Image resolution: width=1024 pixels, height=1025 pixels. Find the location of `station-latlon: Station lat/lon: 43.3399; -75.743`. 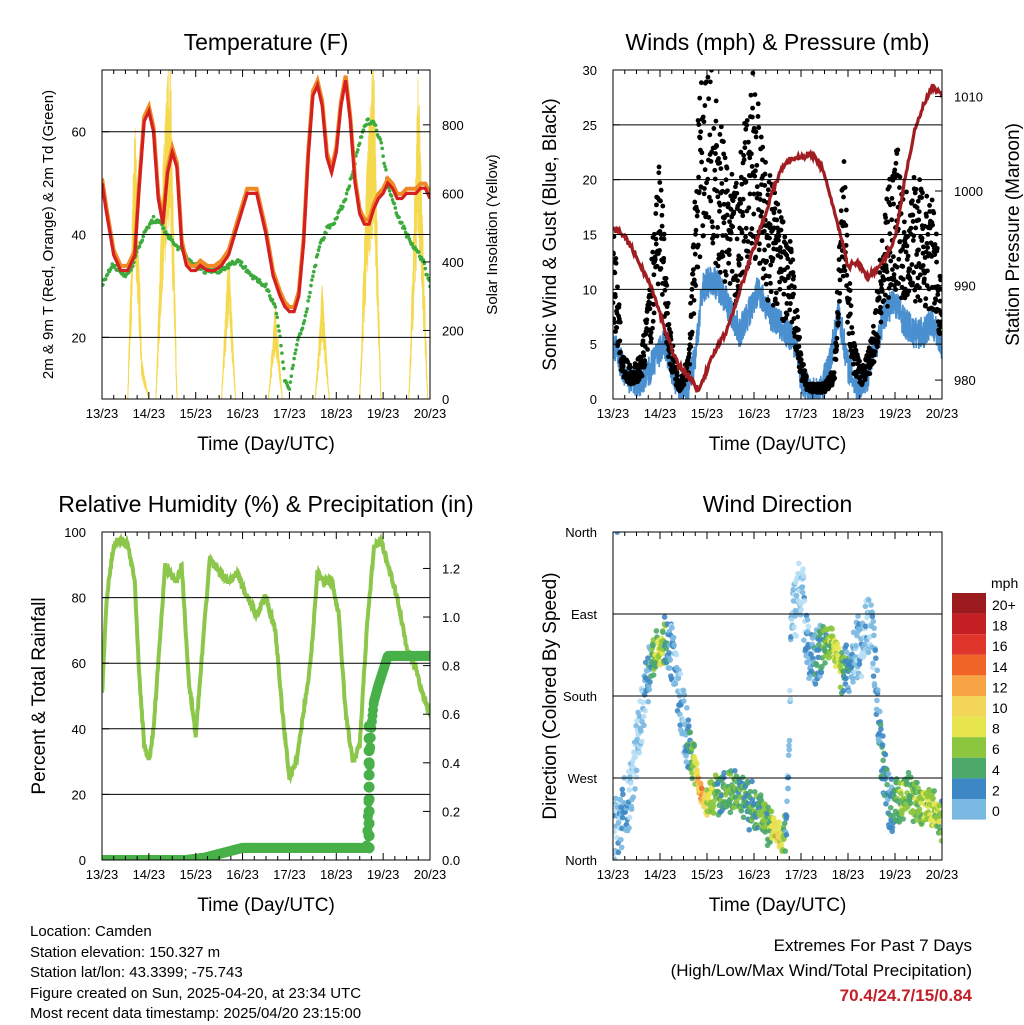

station-latlon: Station lat/lon: 43.3399; -75.743 is located at coordinates (136, 972).